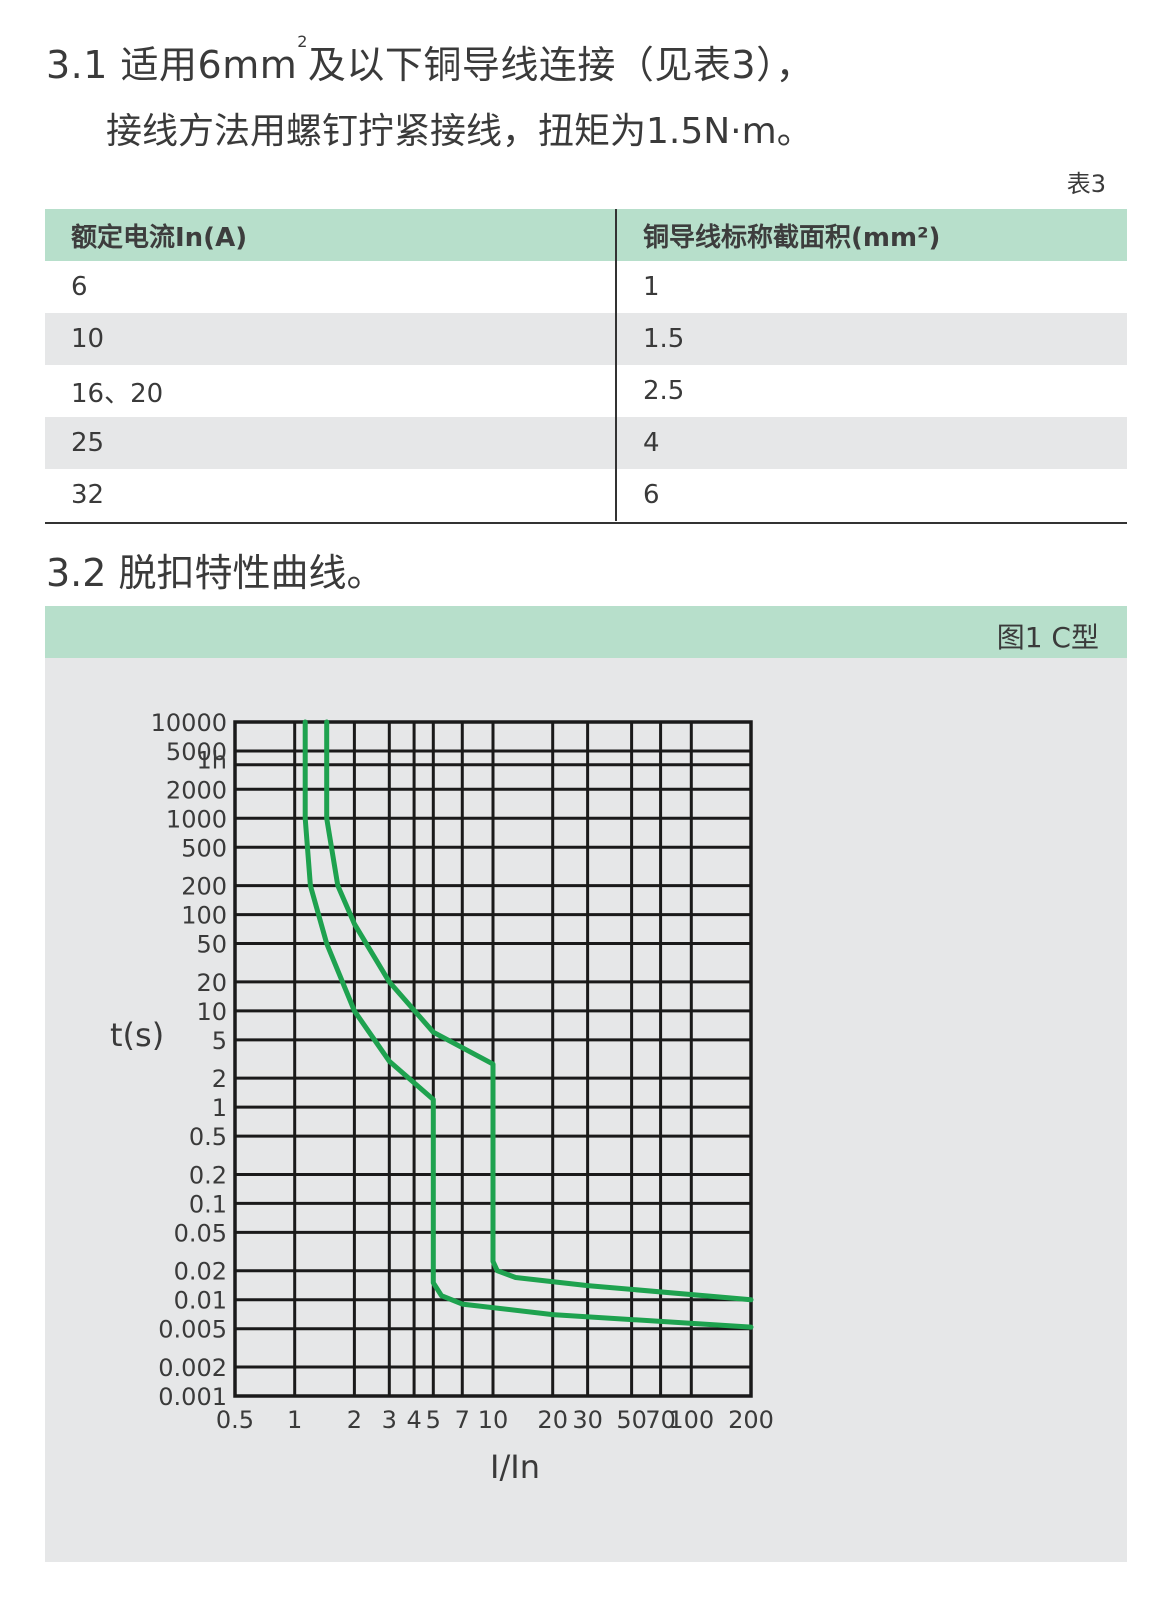 The height and width of the screenshot is (1600, 1160). I want to click on y-tick-label: 100, so click(204, 916).